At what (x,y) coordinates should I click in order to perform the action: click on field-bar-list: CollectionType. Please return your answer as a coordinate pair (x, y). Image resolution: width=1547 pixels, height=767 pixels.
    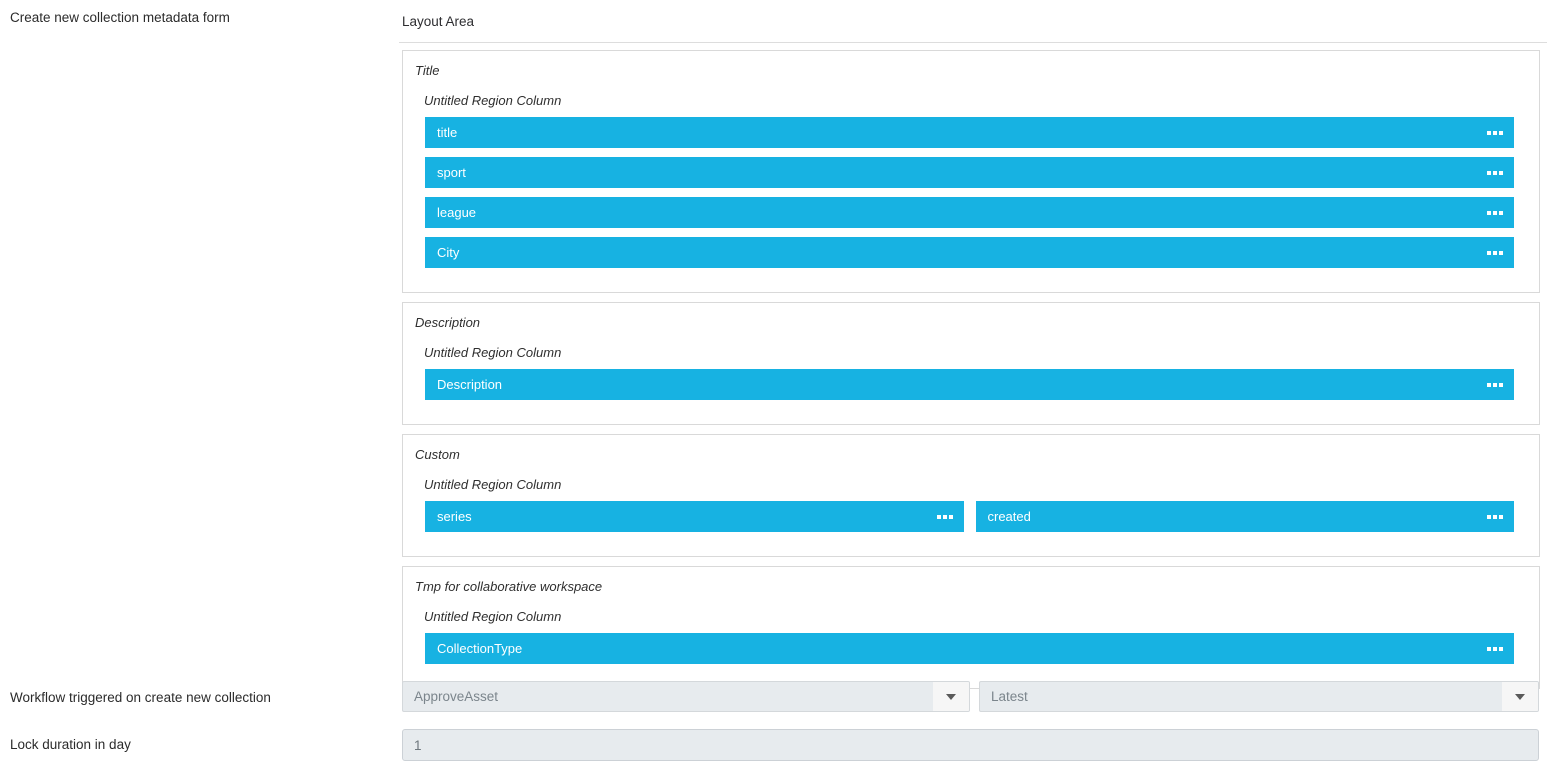
    Looking at the image, I should click on (969, 648).